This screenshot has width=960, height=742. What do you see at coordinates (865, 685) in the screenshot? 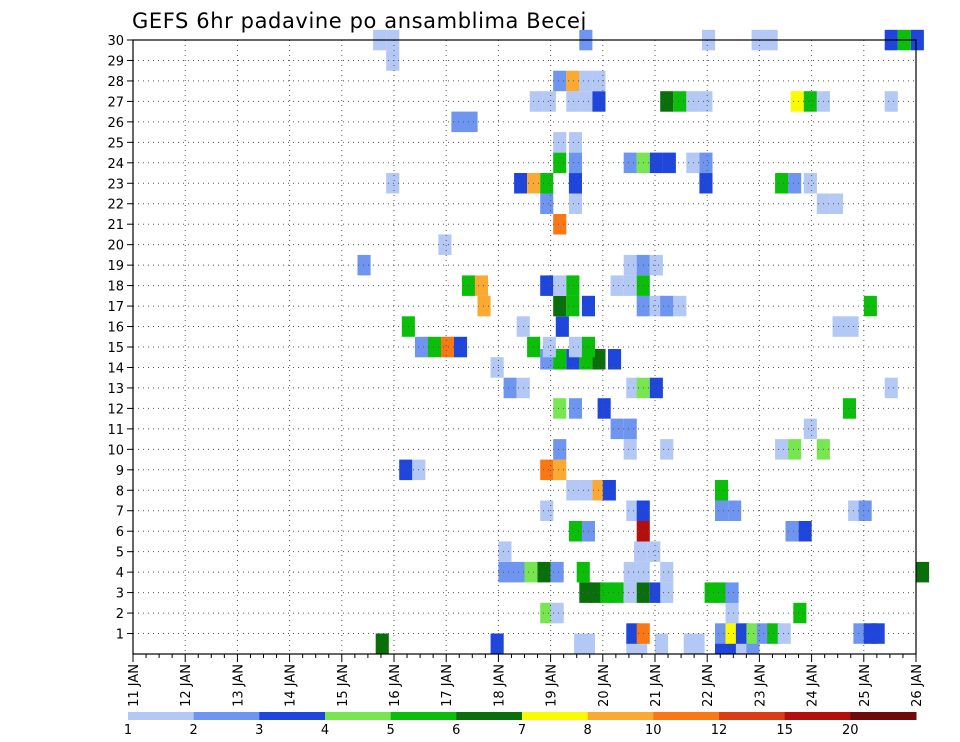
I see `x-tick-label: 25 JAN` at bounding box center [865, 685].